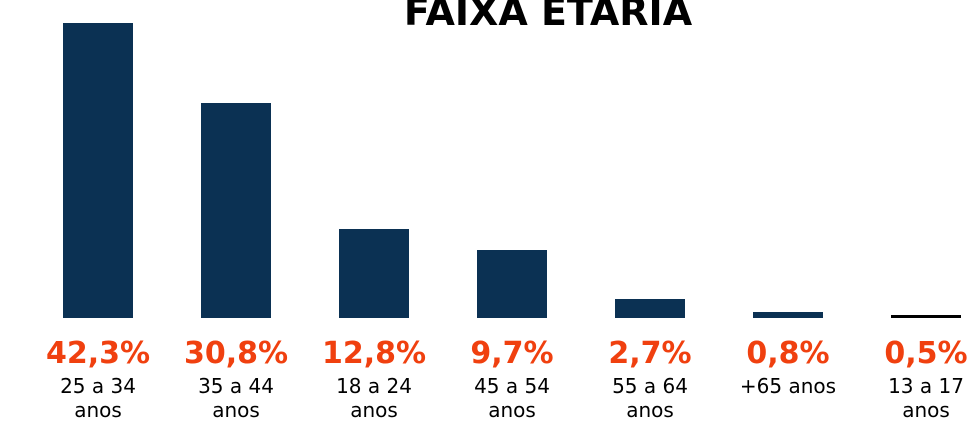 The image size is (978, 425). I want to click on category-label: 25 a 34 anos, so click(98, 398).